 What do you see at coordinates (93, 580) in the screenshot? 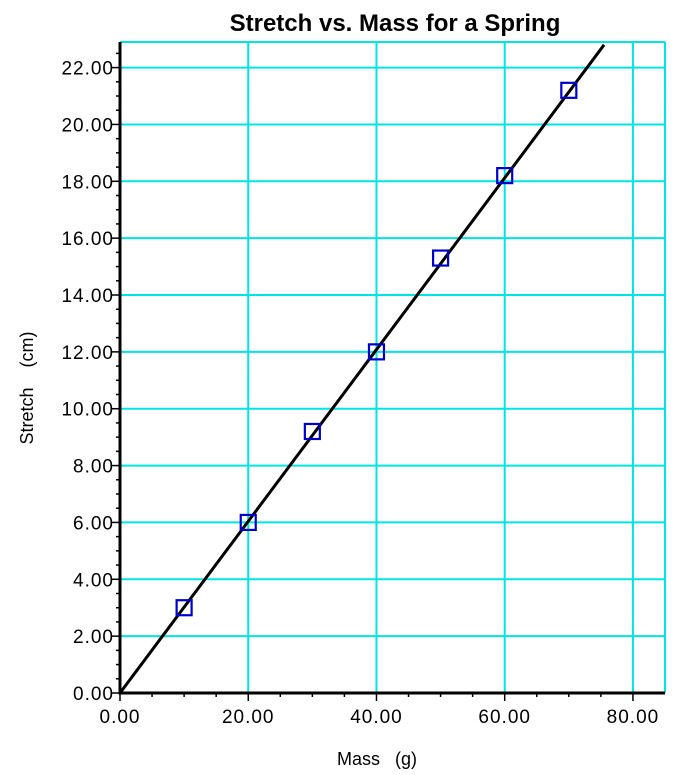
I see `y-tick-label: 4.00` at bounding box center [93, 580].